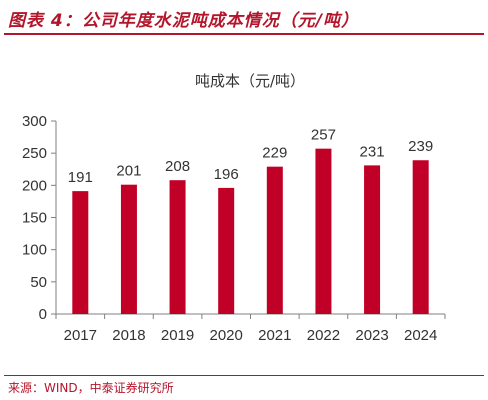  What do you see at coordinates (177, 247) in the screenshot?
I see `bar-2019` at bounding box center [177, 247].